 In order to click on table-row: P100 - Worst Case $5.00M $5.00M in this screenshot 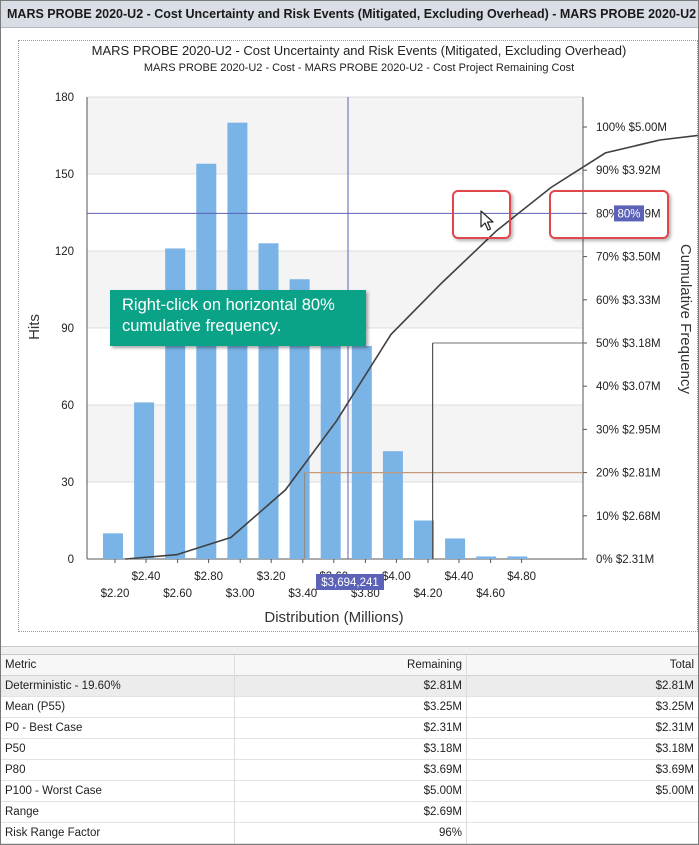, I will do `click(349, 791)`.